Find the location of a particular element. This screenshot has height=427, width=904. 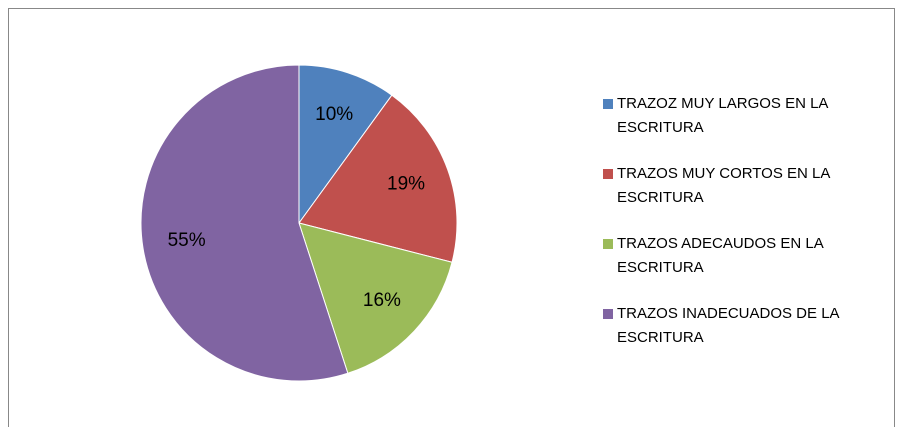

legend-item: TRAZOS INADECUADOS DE LA ESCRITURA is located at coordinates (748, 337).